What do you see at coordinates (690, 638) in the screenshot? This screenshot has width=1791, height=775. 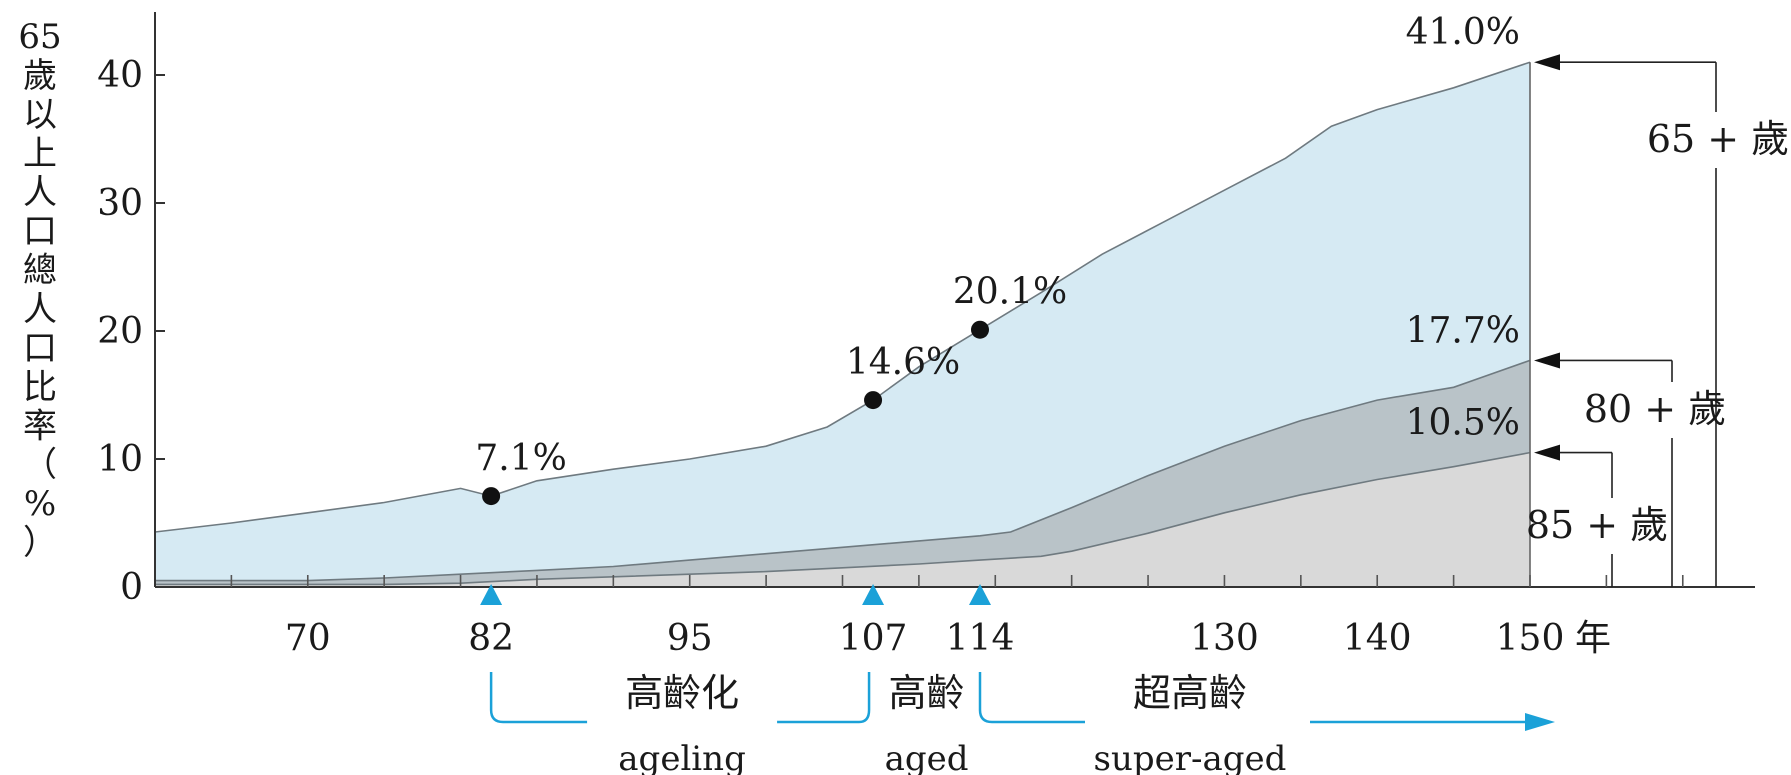 I see `x-tick-label: 95` at bounding box center [690, 638].